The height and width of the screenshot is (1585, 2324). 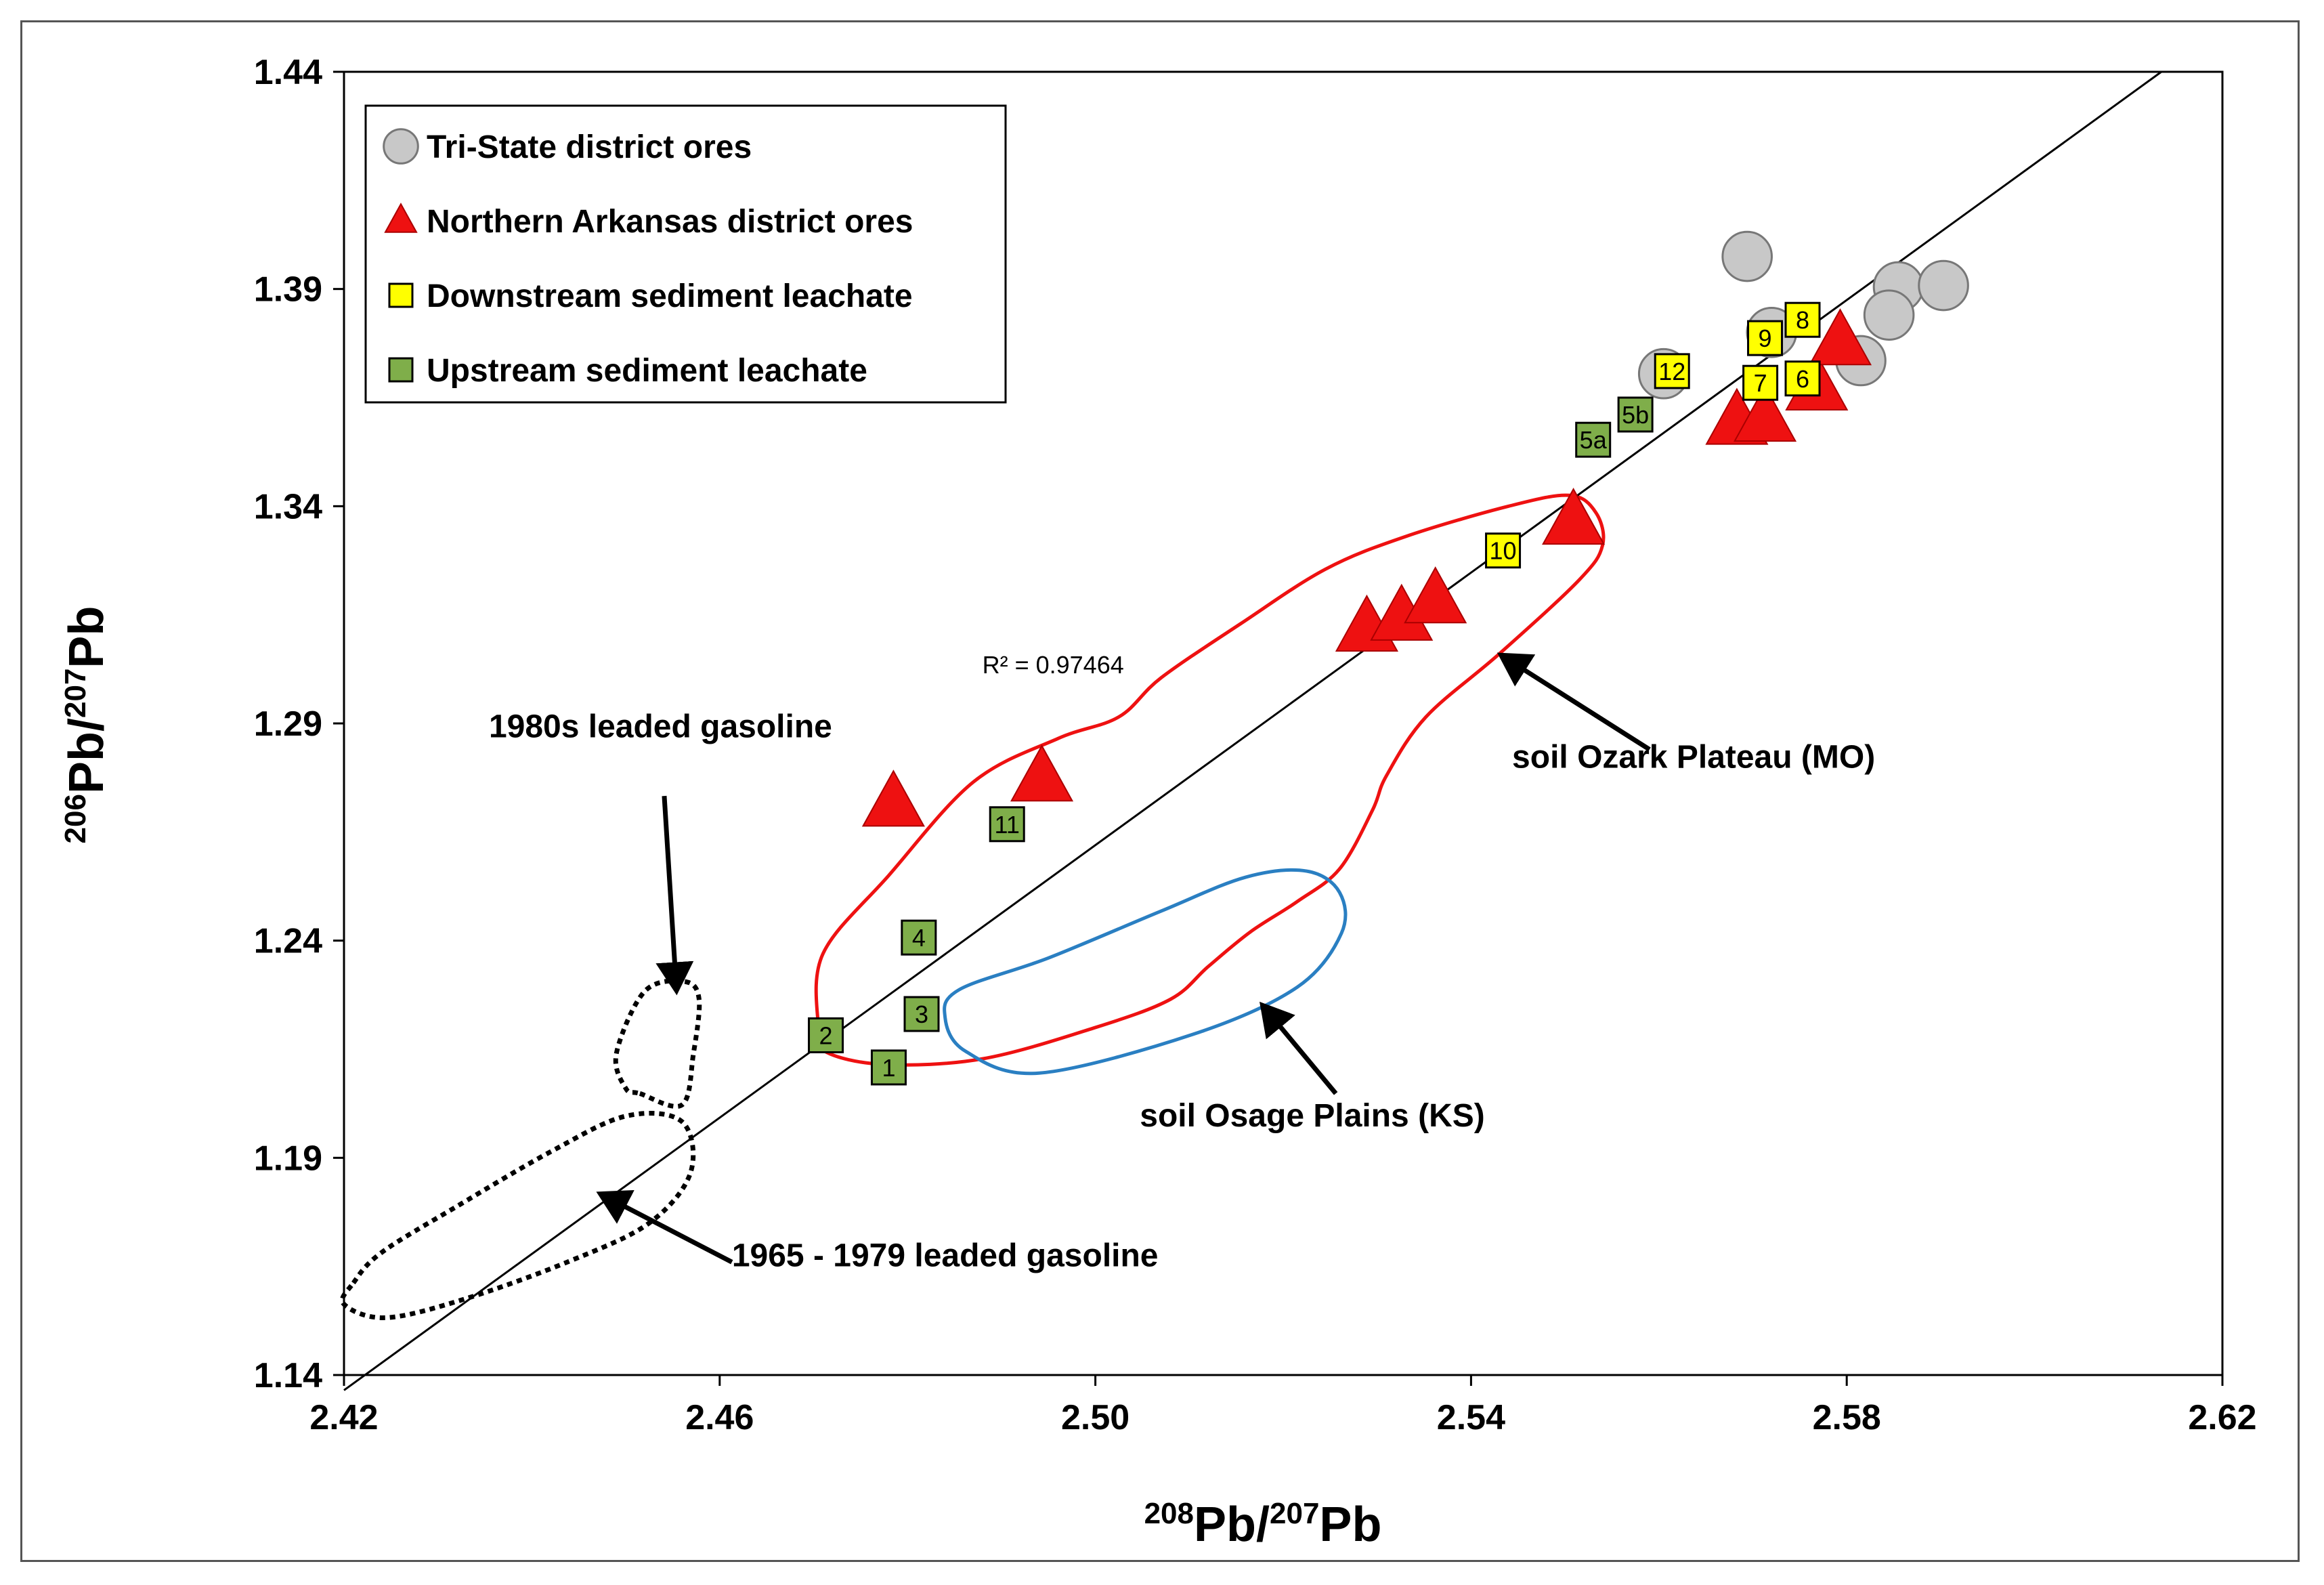 What do you see at coordinates (288, 72) in the screenshot?
I see `y-tick-label: 1.44` at bounding box center [288, 72].